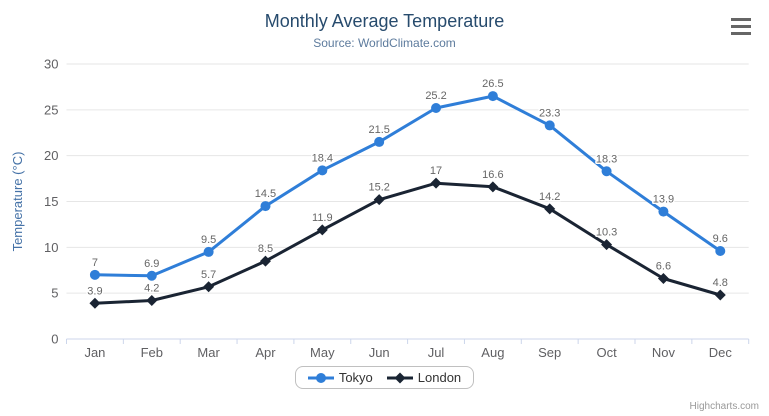 Image resolution: width=769 pixels, height=416 pixels. What do you see at coordinates (209, 287) in the screenshot?
I see `point-london-mar` at bounding box center [209, 287].